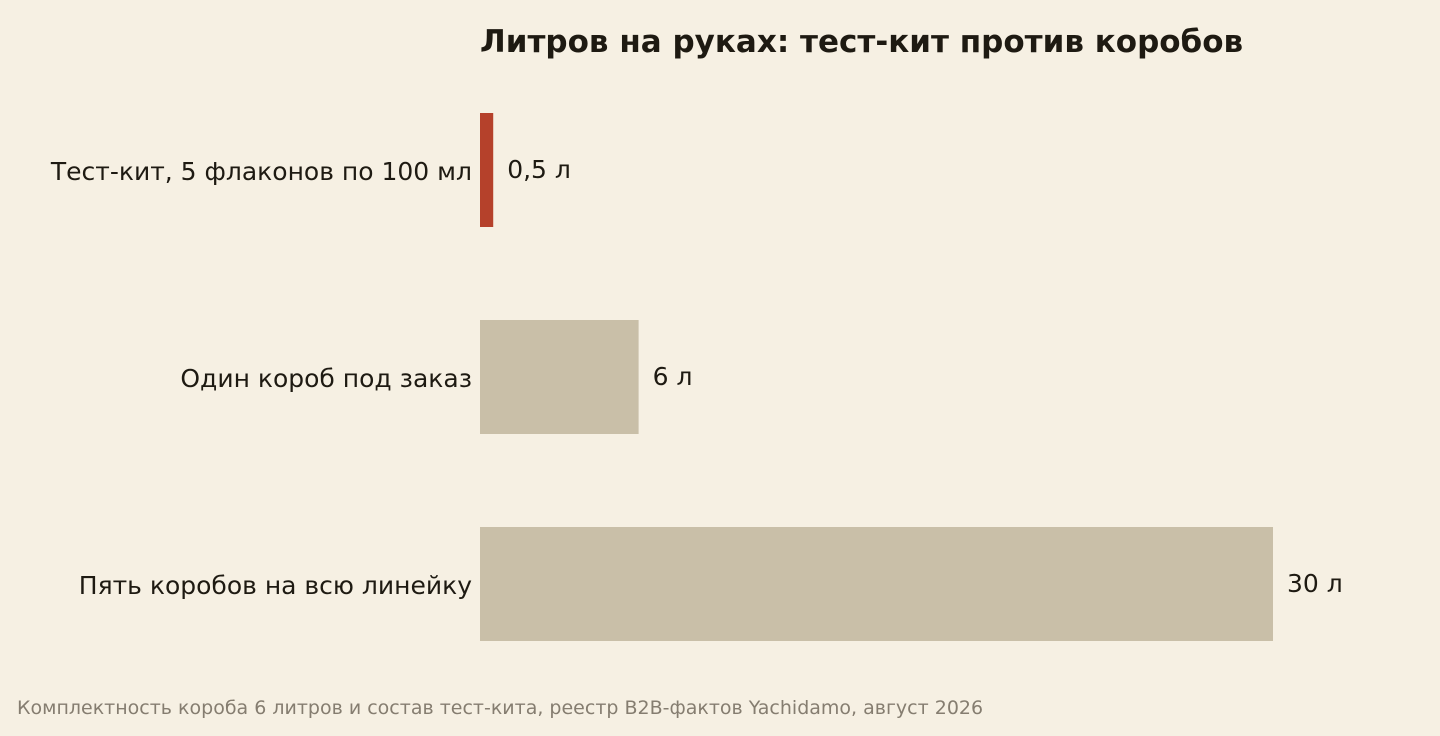  I want to click on category-label-1: Тест-кит, 5 флаконов по 100 мл, so click(261, 171).